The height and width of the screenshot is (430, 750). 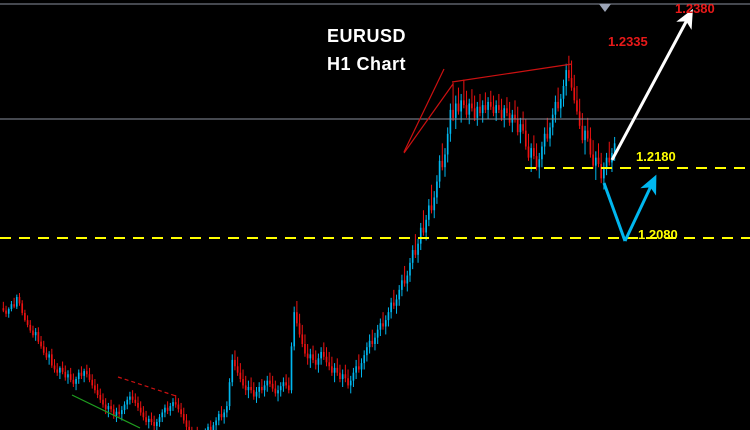 I want to click on price-label-support-upper: 1.2180, so click(x=656, y=156).